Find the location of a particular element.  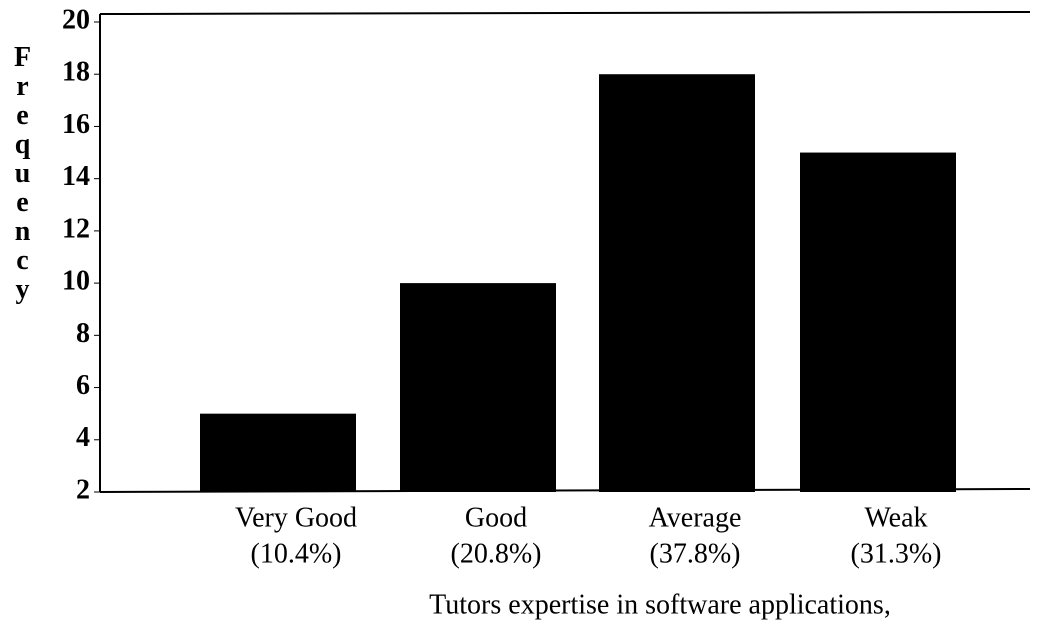

y-tick-label: 6 is located at coordinates (83, 385).